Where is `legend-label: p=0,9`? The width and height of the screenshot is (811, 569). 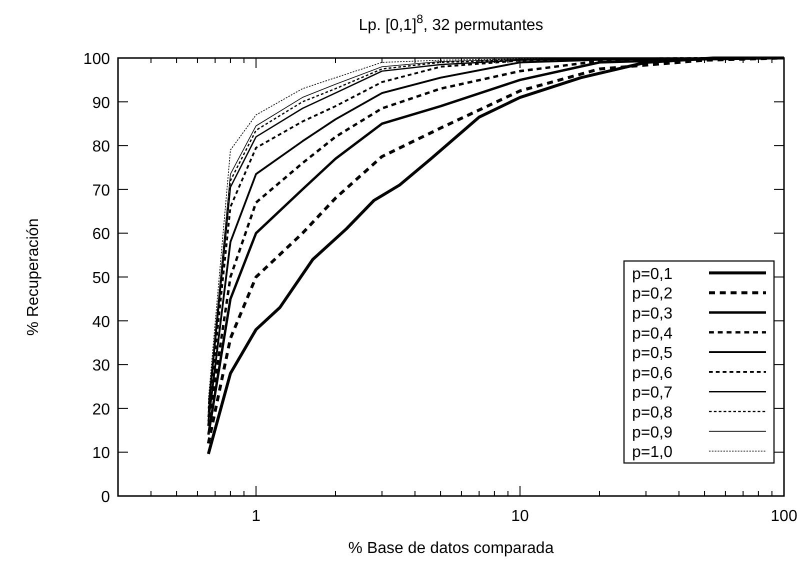 legend-label: p=0,9 is located at coordinates (652, 433).